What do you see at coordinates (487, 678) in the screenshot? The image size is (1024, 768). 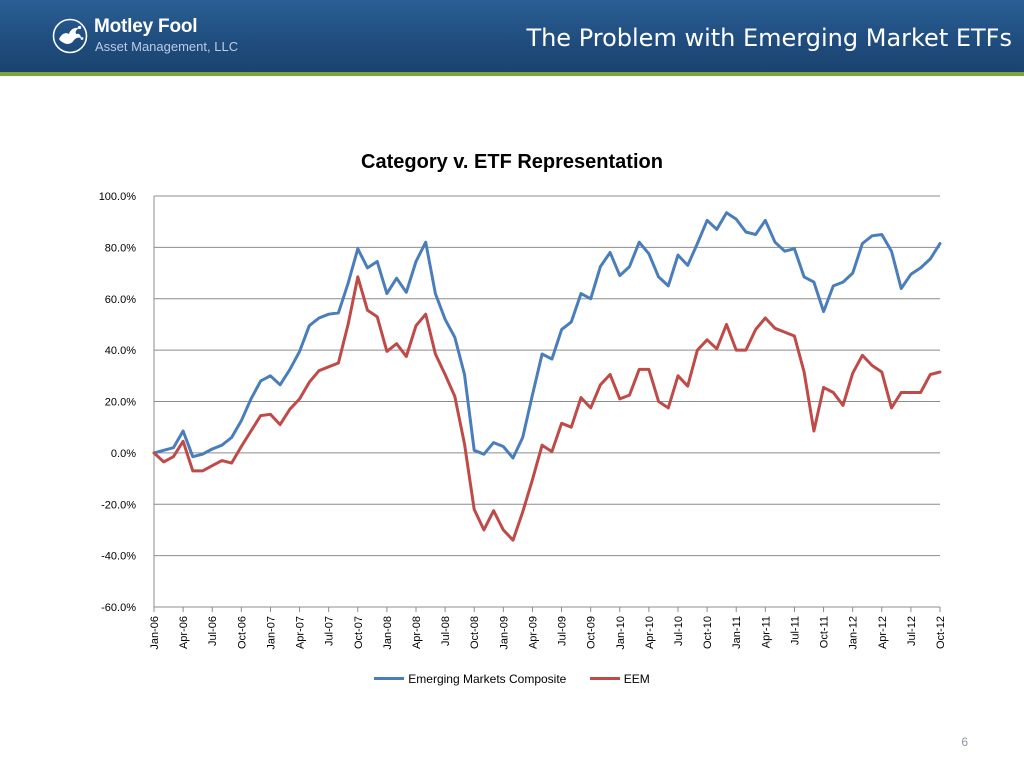 I see `legend-label-composite: Emerging Markets Composite` at bounding box center [487, 678].